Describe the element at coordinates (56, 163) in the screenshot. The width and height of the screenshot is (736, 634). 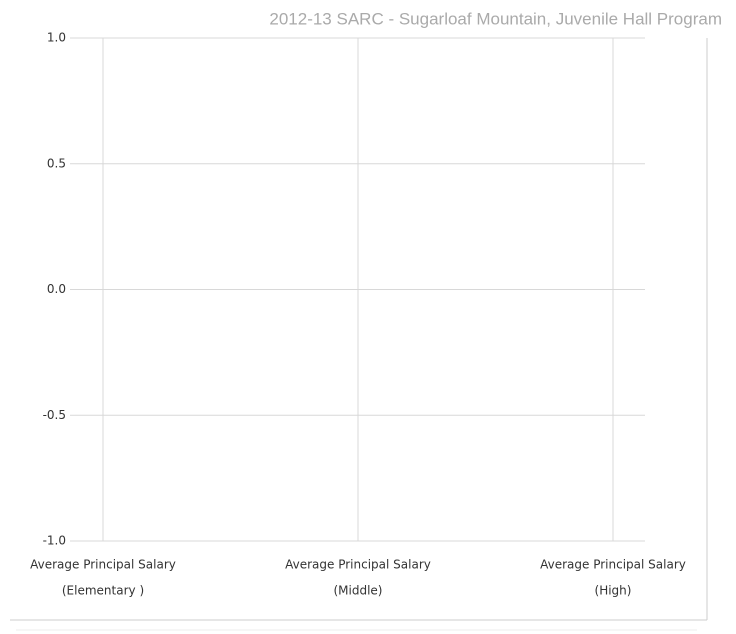
I see `y-tick-label: 0.5` at that location.